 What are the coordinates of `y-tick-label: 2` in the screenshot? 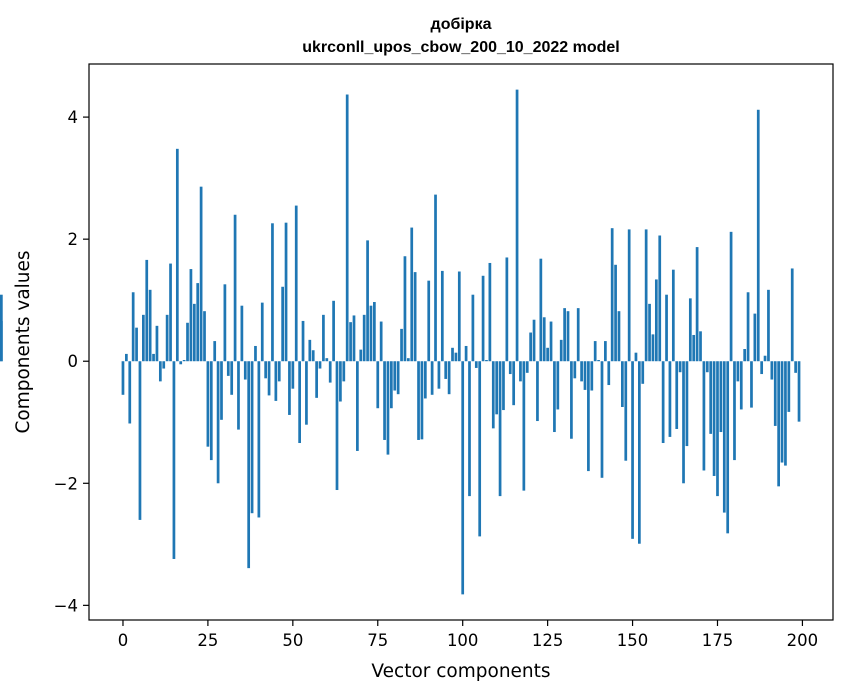 It's located at (73, 239).